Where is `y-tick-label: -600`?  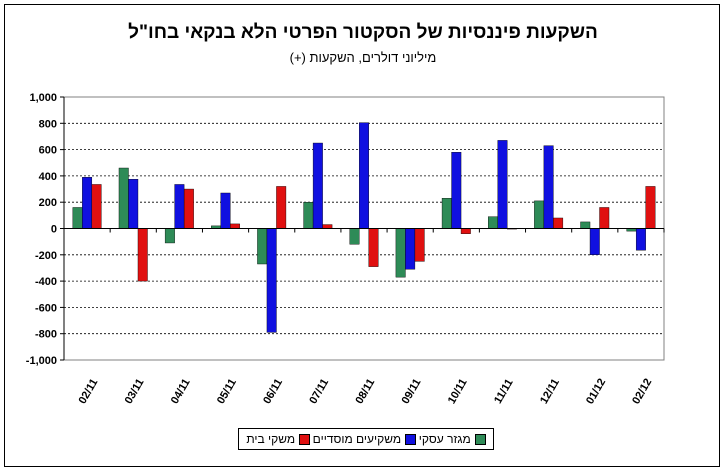 y-tick-label: -600 is located at coordinates (46, 308).